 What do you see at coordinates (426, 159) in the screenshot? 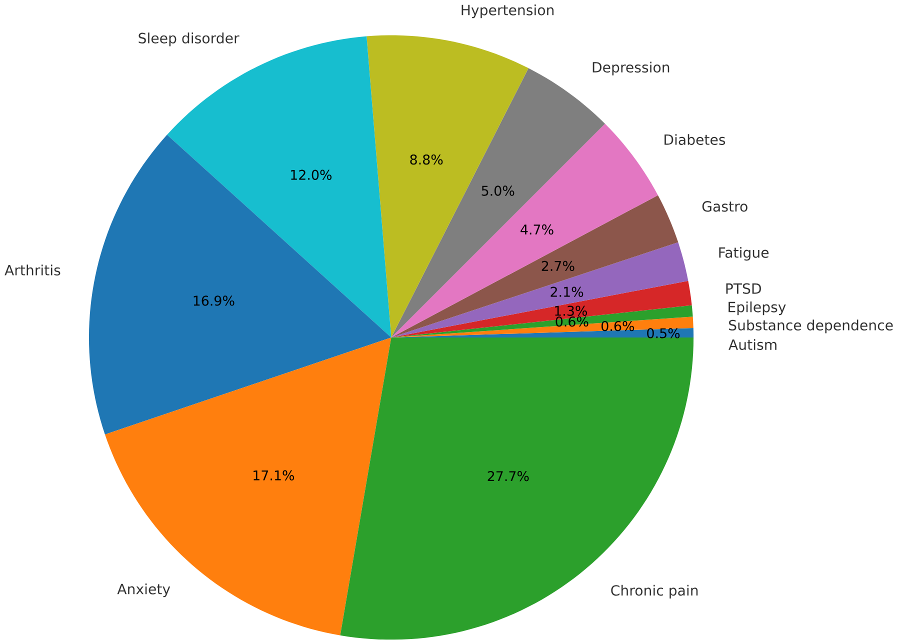
I see `data-label: 8.8%` at bounding box center [426, 159].